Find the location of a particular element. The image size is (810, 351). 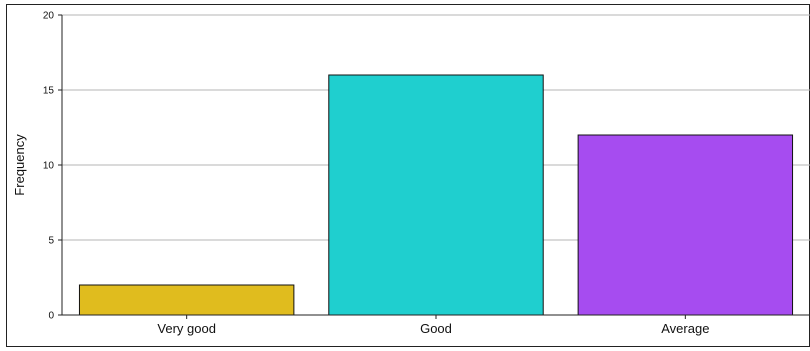

x-tick-labels: Very good Good Average is located at coordinates (433, 325).